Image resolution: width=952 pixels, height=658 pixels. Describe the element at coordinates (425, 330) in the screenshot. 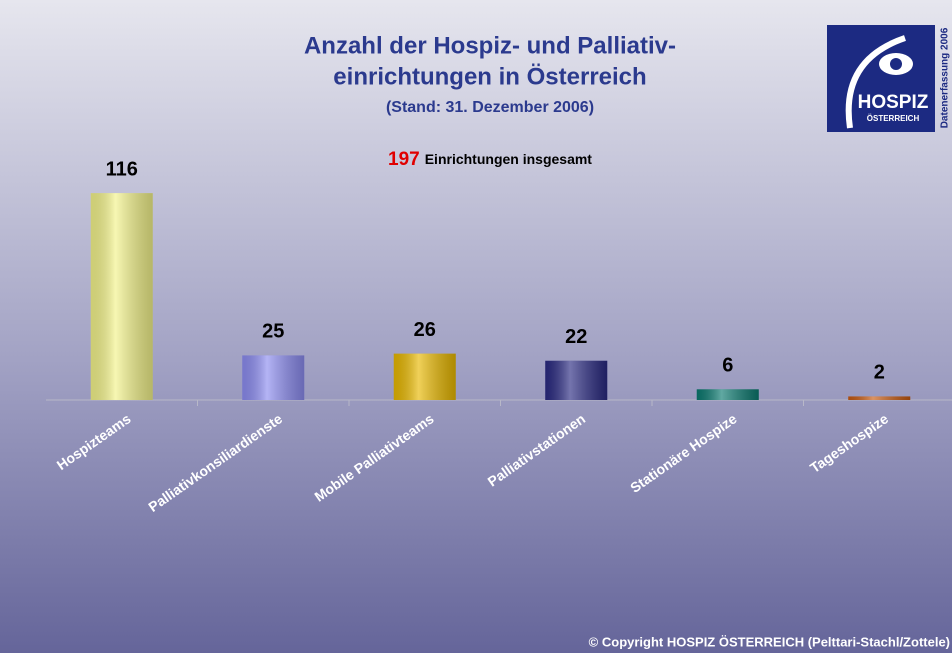

I see `value-label: 26` at that location.